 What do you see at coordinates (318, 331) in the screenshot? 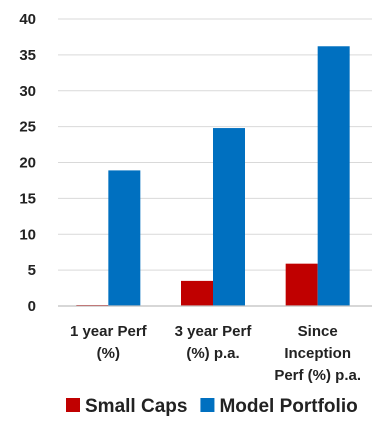
I see `x-category-label: Since` at bounding box center [318, 331].